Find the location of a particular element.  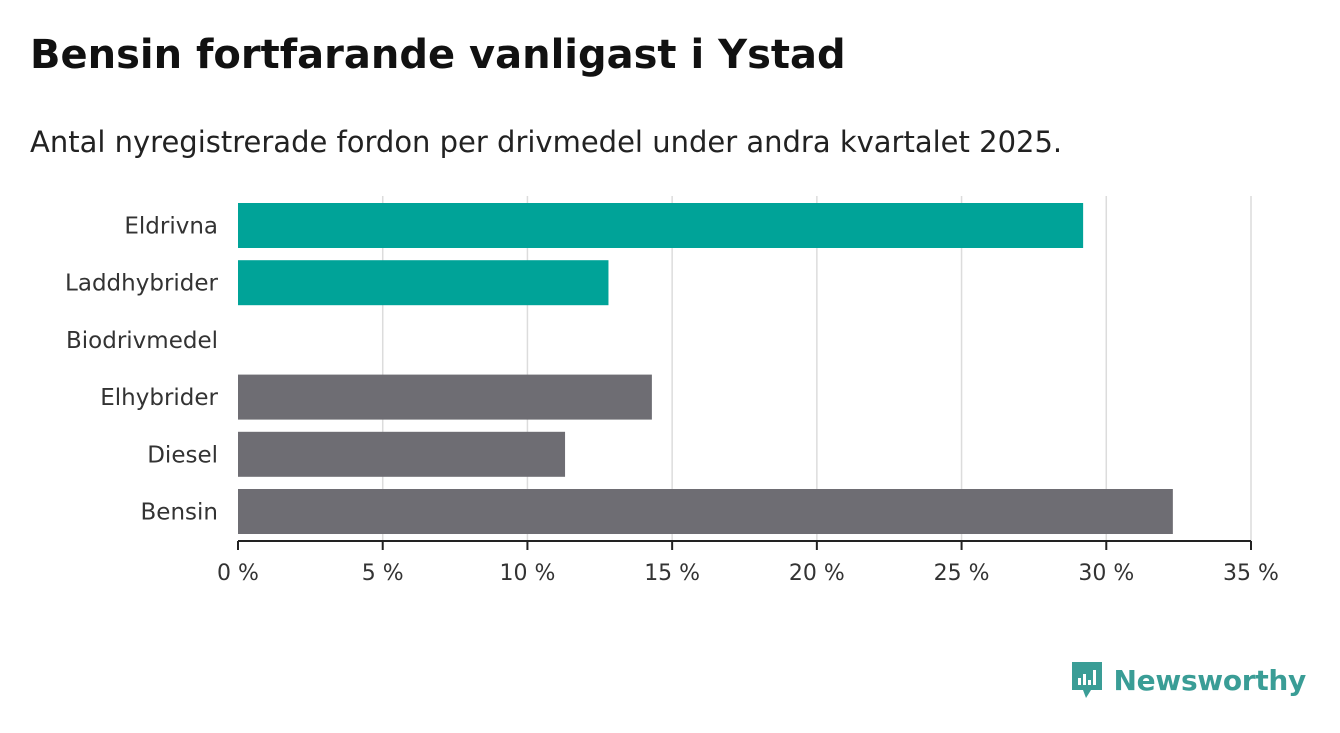

category-label: Diesel is located at coordinates (182, 455).